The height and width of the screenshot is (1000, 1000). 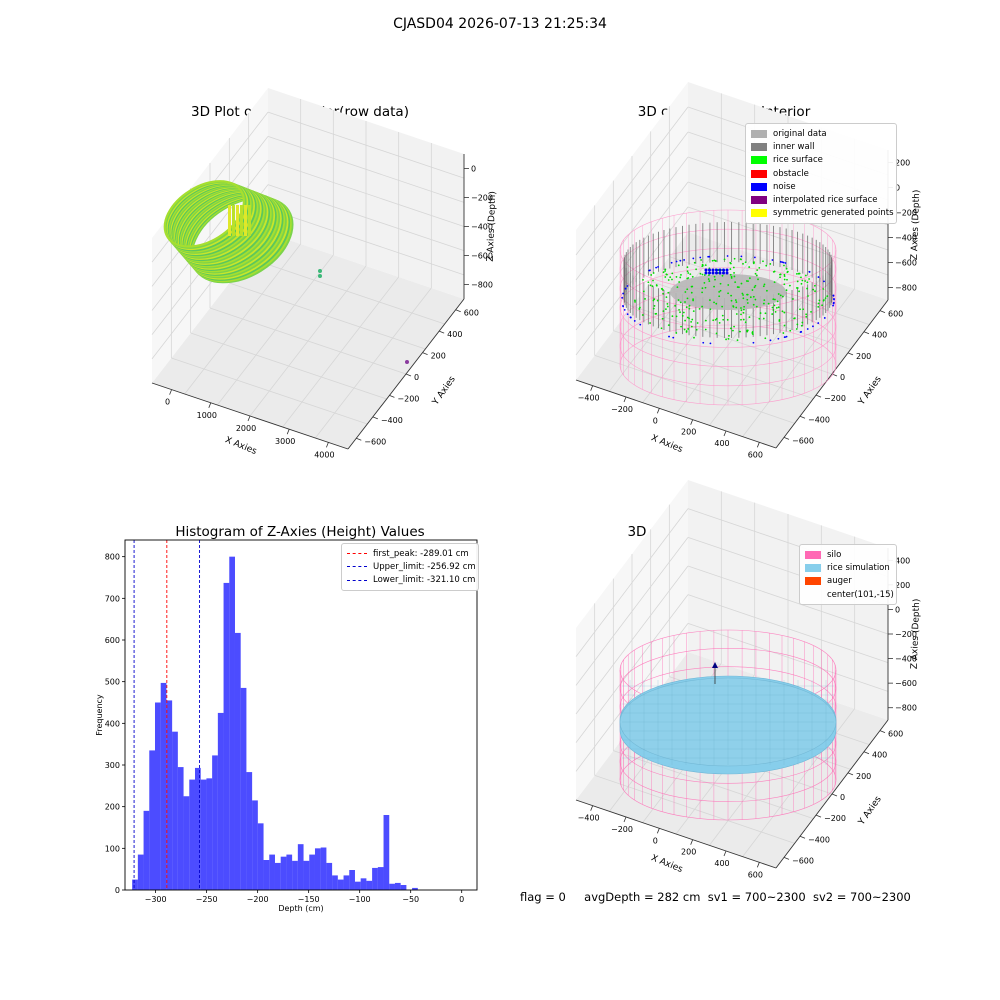 I want to click on x-tick-label: −400, so click(x=589, y=398).